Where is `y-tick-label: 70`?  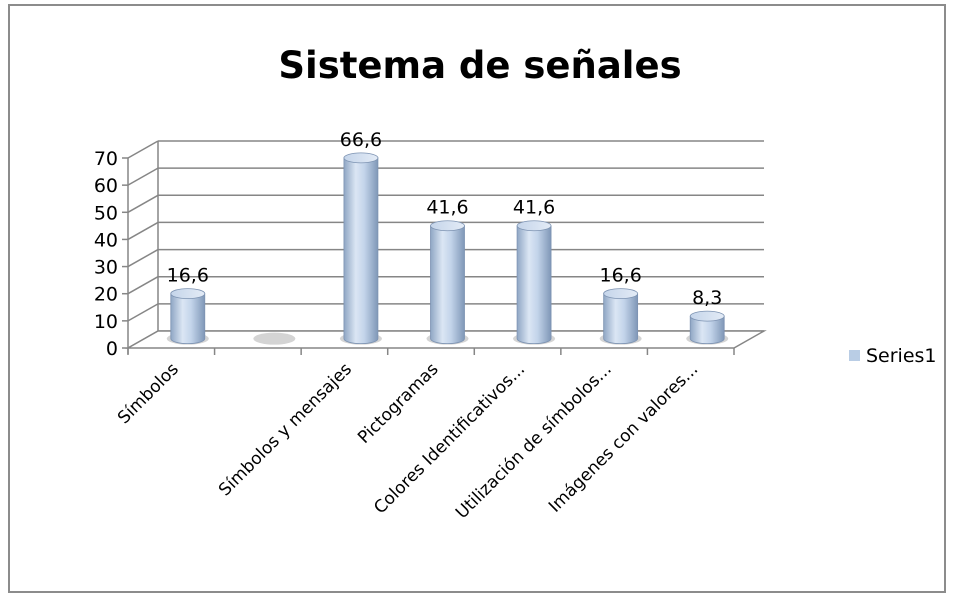 y-tick-label: 70 is located at coordinates (106, 159).